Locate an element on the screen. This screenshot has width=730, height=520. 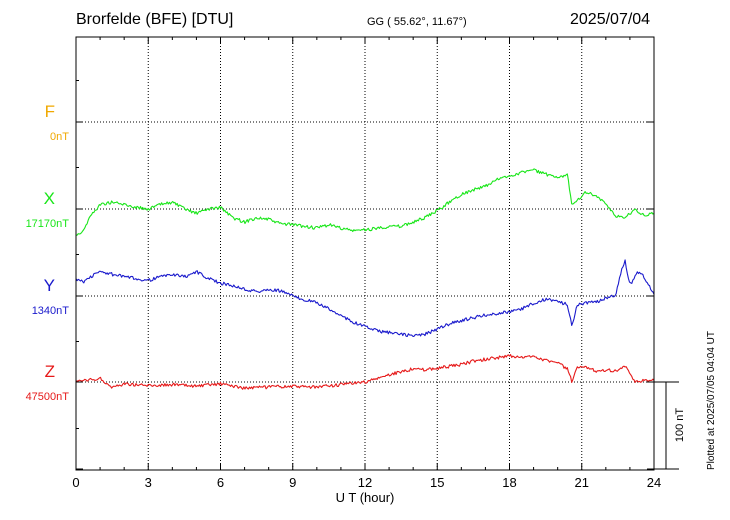
plot-date: 2025/07/04 is located at coordinates (610, 19).